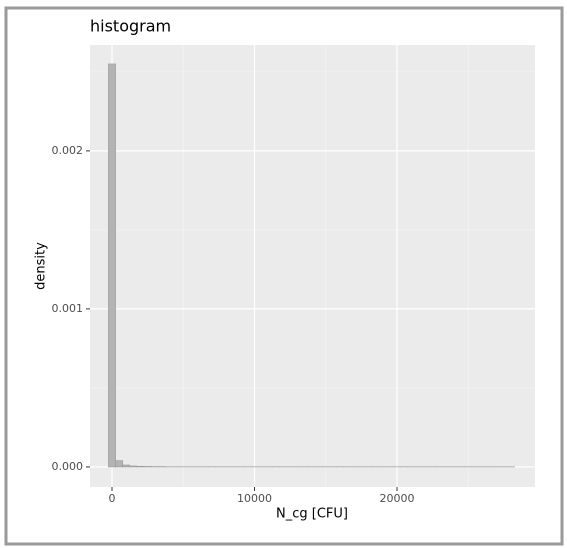 The height and width of the screenshot is (548, 567). Describe the element at coordinates (68, 308) in the screenshot. I see `y-tick-label: 0.001` at that location.